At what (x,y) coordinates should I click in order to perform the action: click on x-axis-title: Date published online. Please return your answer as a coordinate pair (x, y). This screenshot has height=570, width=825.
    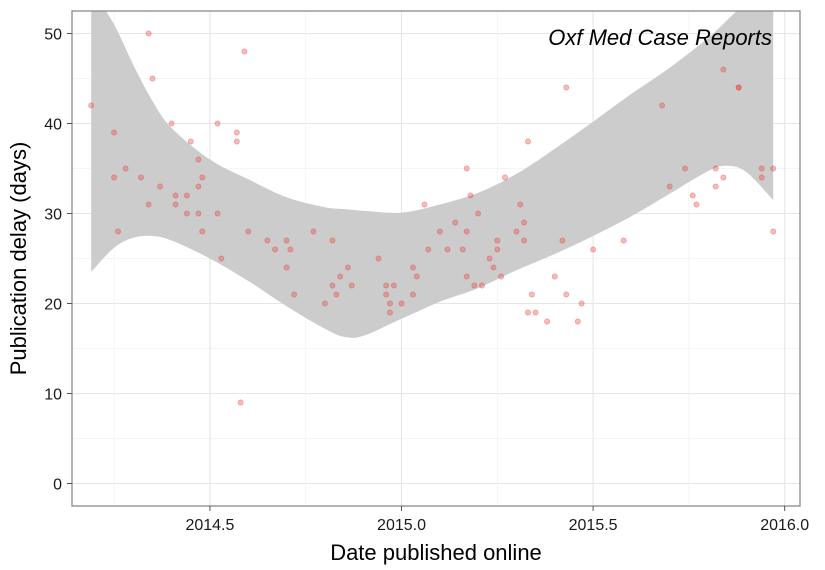
    Looking at the image, I should click on (436, 552).